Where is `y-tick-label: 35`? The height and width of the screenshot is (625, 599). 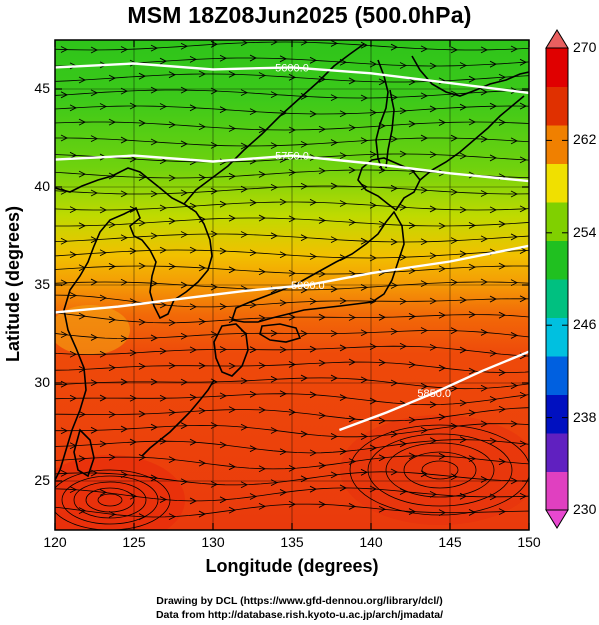 y-tick-label: 35 is located at coordinates (42, 284).